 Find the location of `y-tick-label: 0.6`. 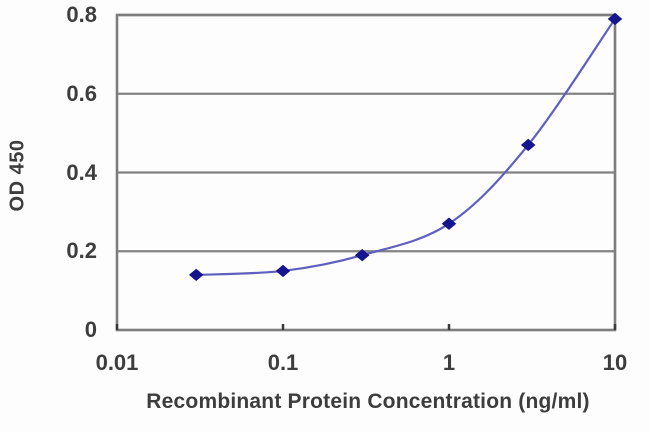

y-tick-label: 0.6 is located at coordinates (81, 93).